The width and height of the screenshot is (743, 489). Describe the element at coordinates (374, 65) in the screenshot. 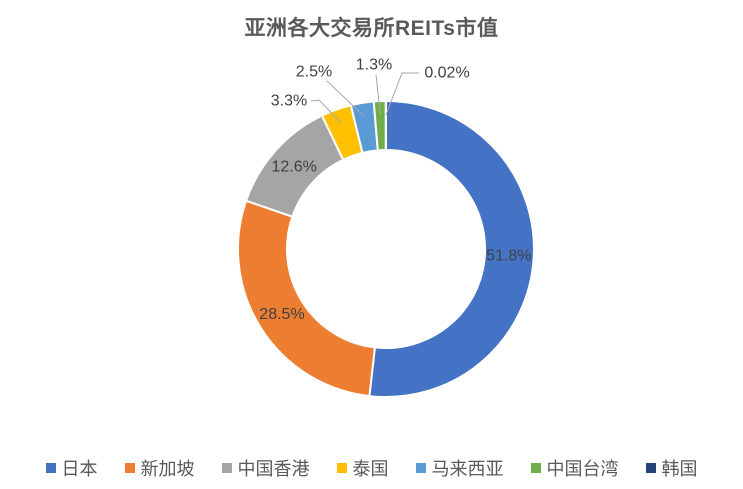

I see `data-label: 1.3%` at that location.